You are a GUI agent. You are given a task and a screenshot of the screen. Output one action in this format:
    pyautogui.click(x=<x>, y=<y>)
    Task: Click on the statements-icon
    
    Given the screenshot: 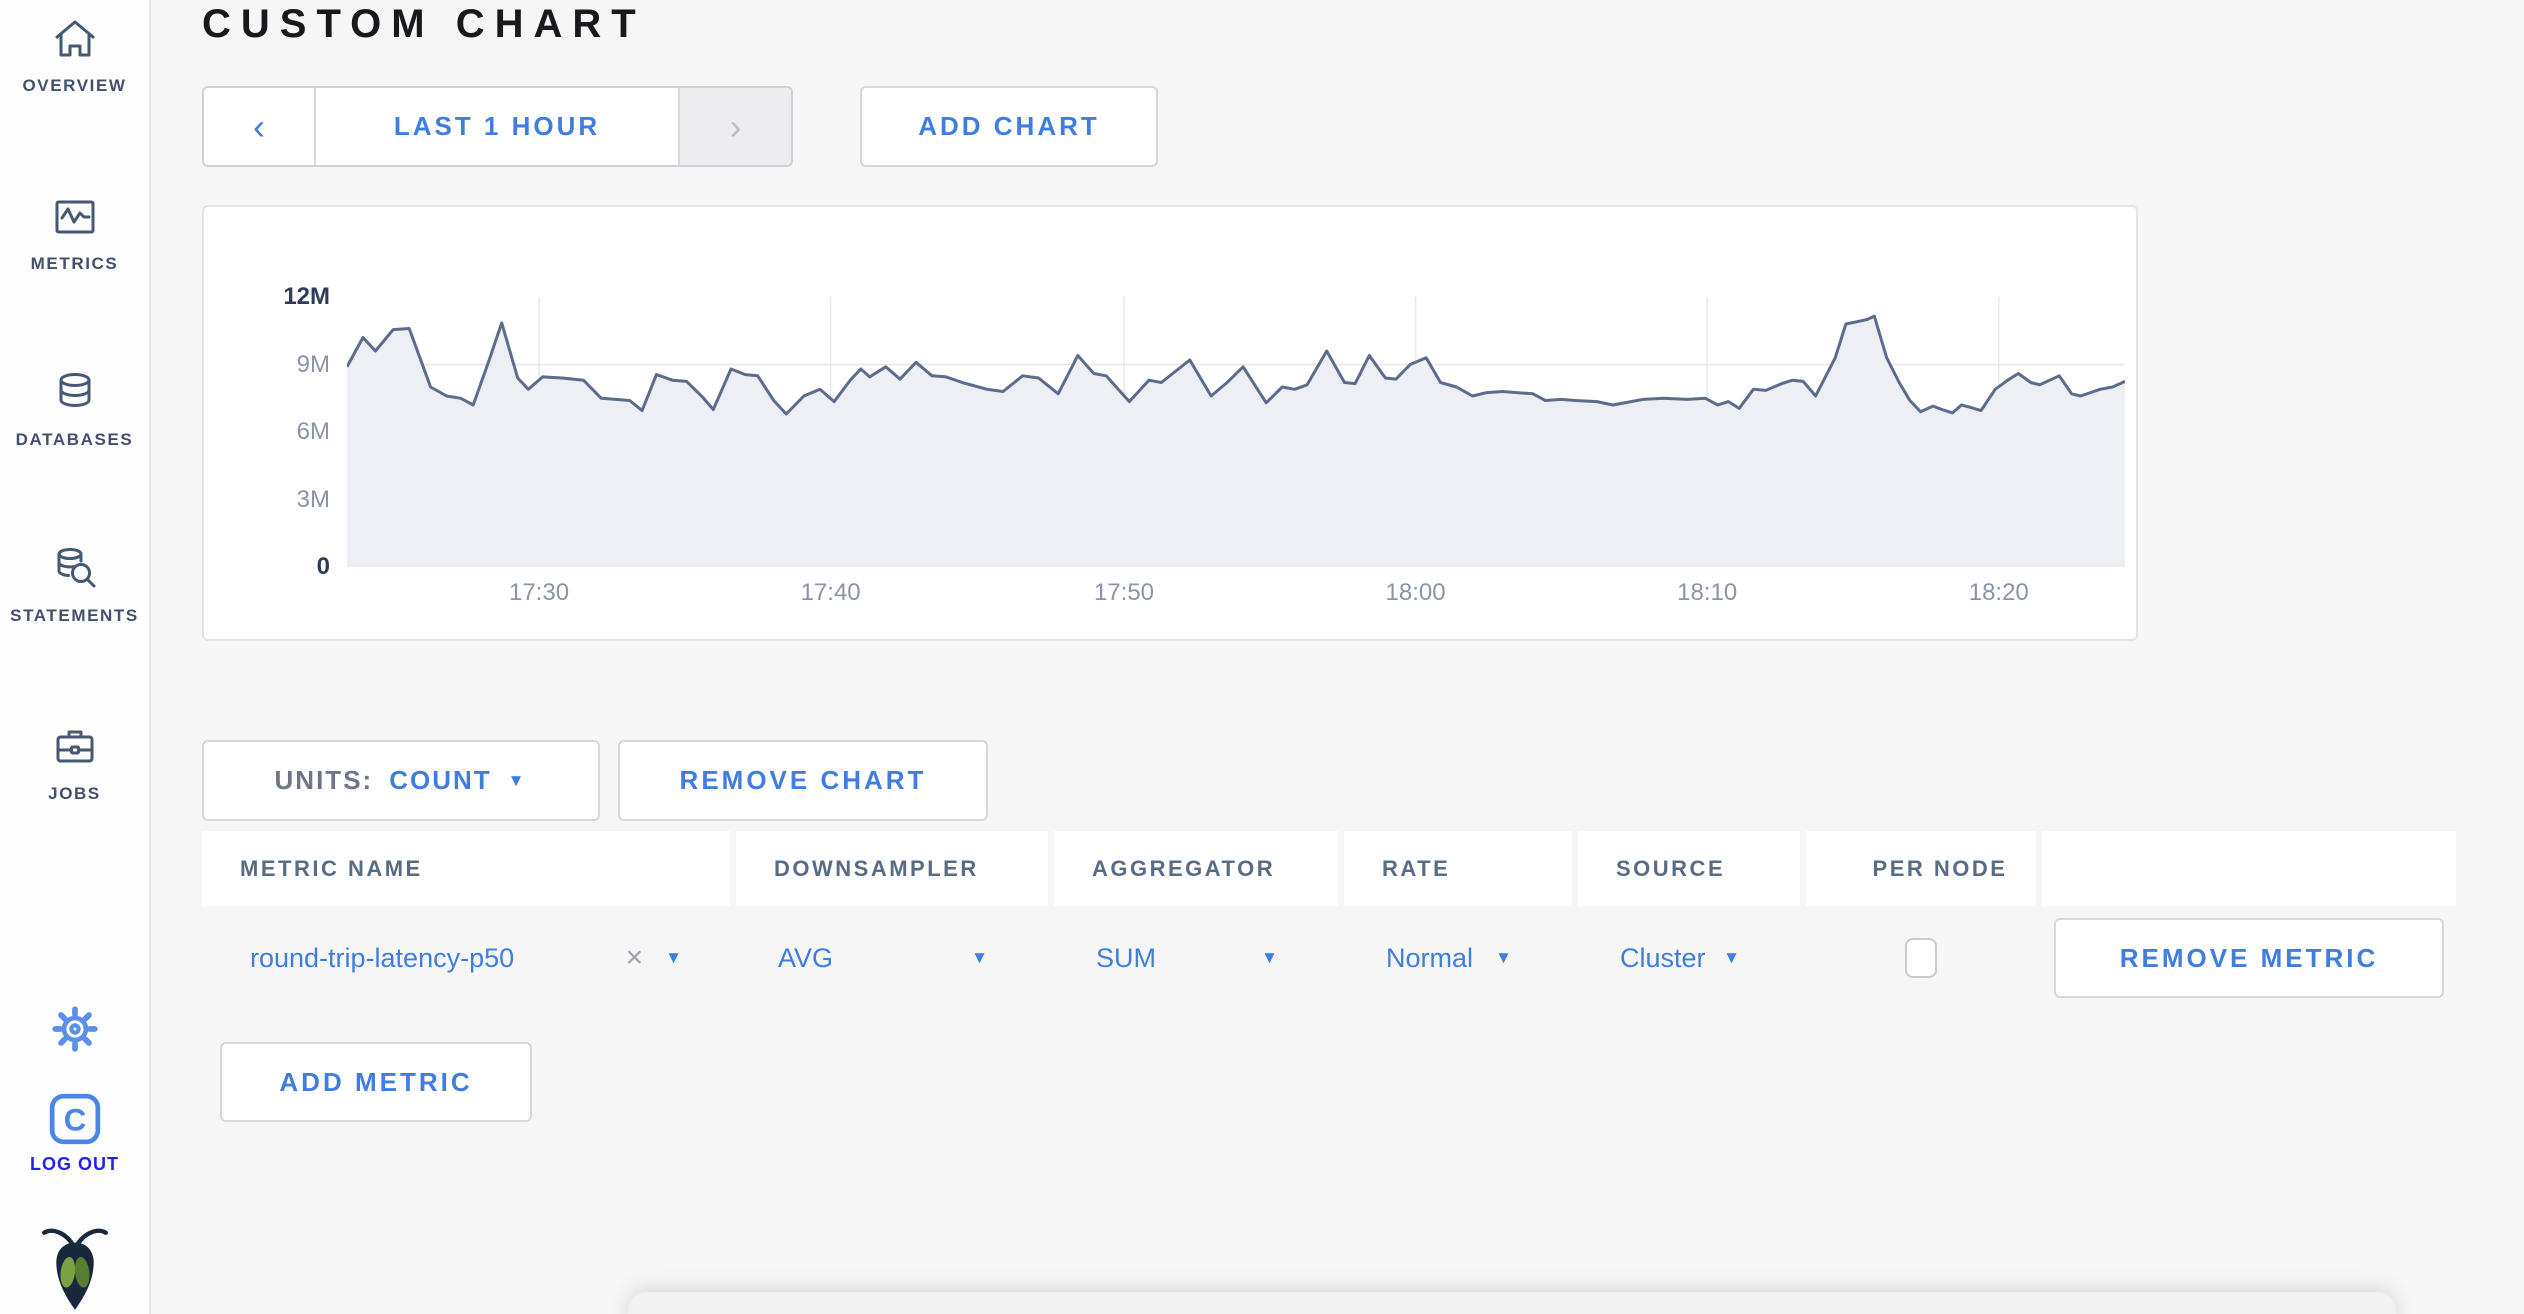 What is the action you would take?
    pyautogui.click(x=75, y=569)
    